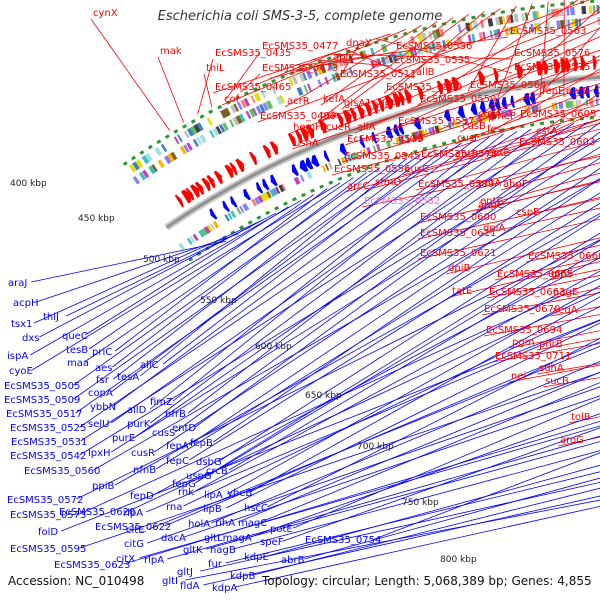 Image resolution: width=600 pixels, height=600 pixels. I want to click on gene-label-top: allR, so click(382, 105).